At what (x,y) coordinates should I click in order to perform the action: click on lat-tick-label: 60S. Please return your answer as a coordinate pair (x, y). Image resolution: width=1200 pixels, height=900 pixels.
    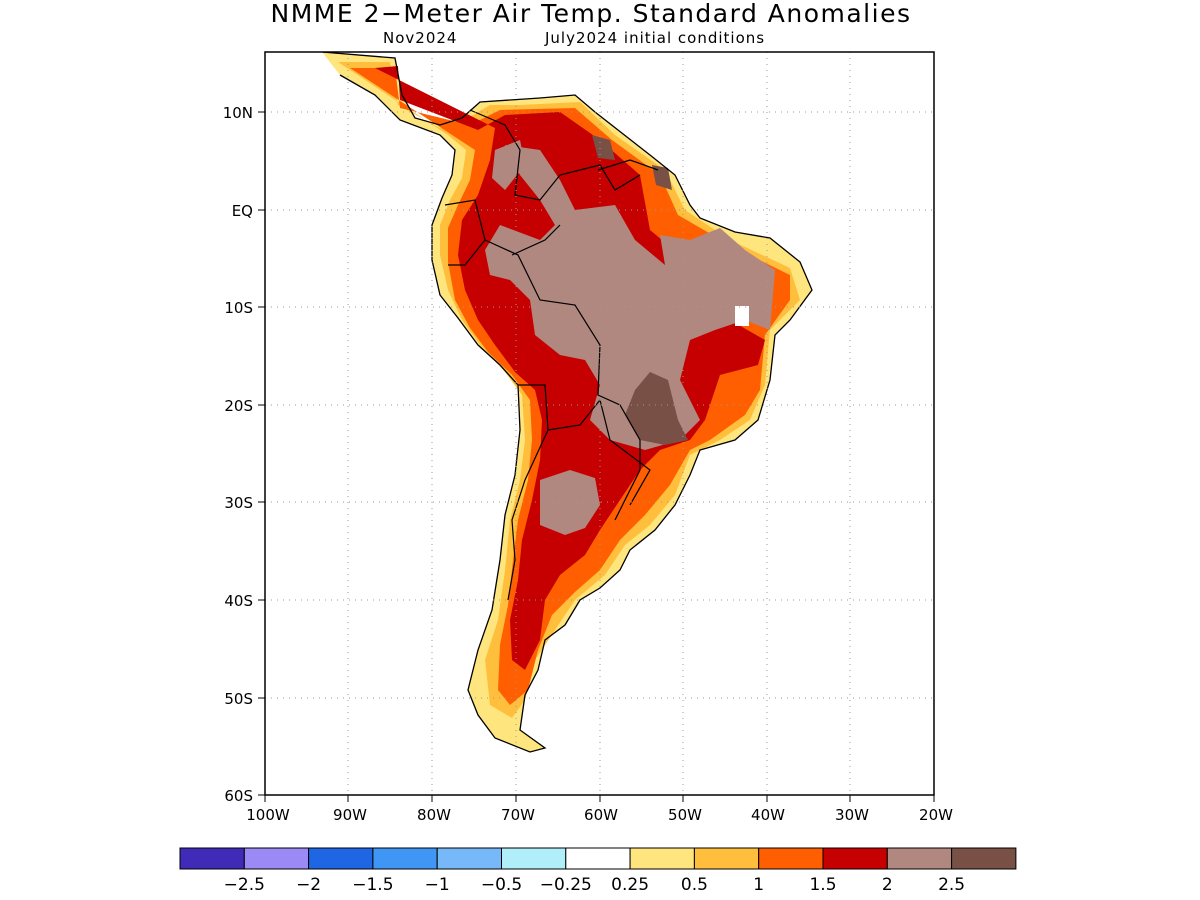
    Looking at the image, I should click on (238, 796).